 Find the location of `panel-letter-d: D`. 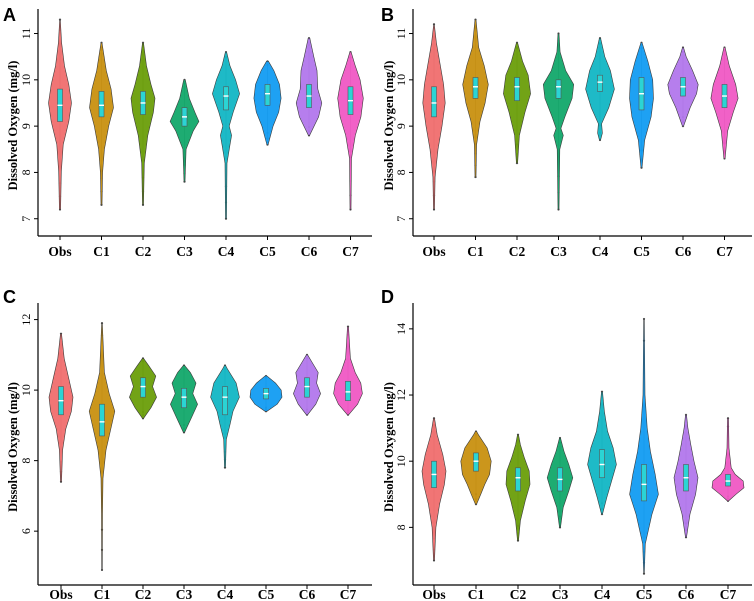

panel-letter-d: D is located at coordinates (387, 297).